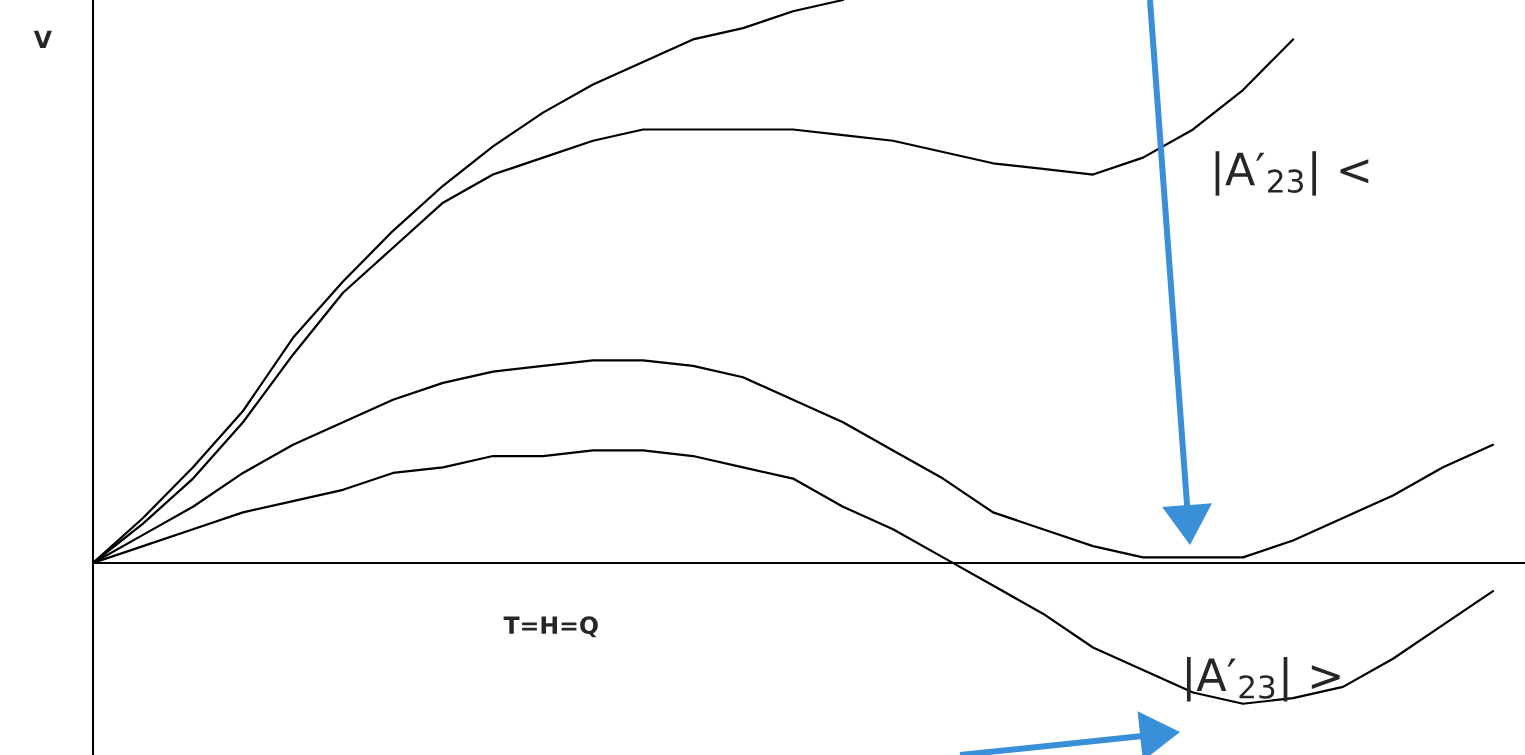 The image size is (1525, 755). I want to click on x-axis-title: T=H=Q, so click(550, 627).